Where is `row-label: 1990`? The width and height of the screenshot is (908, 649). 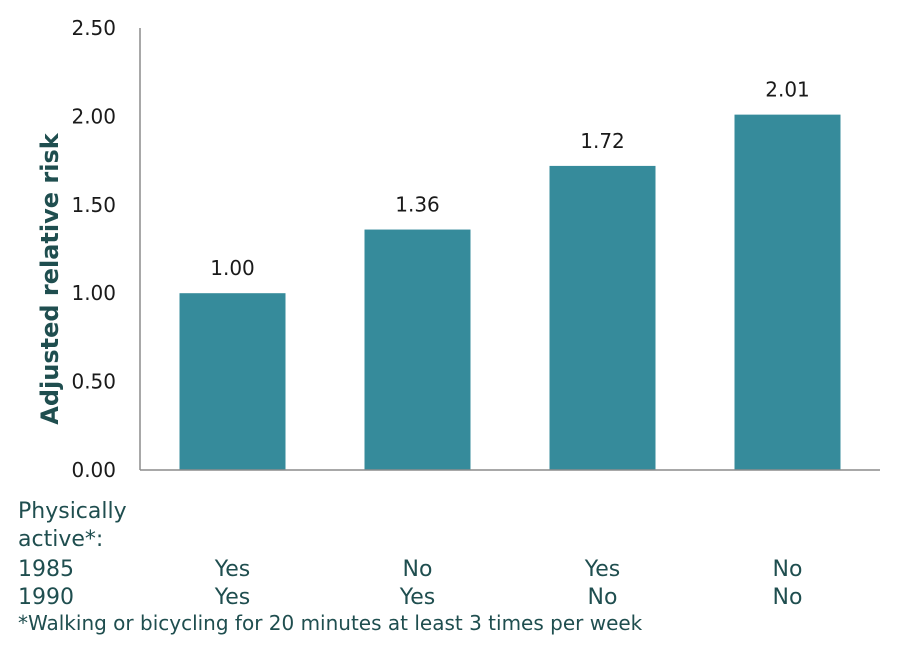 row-label: 1990 is located at coordinates (46, 597).